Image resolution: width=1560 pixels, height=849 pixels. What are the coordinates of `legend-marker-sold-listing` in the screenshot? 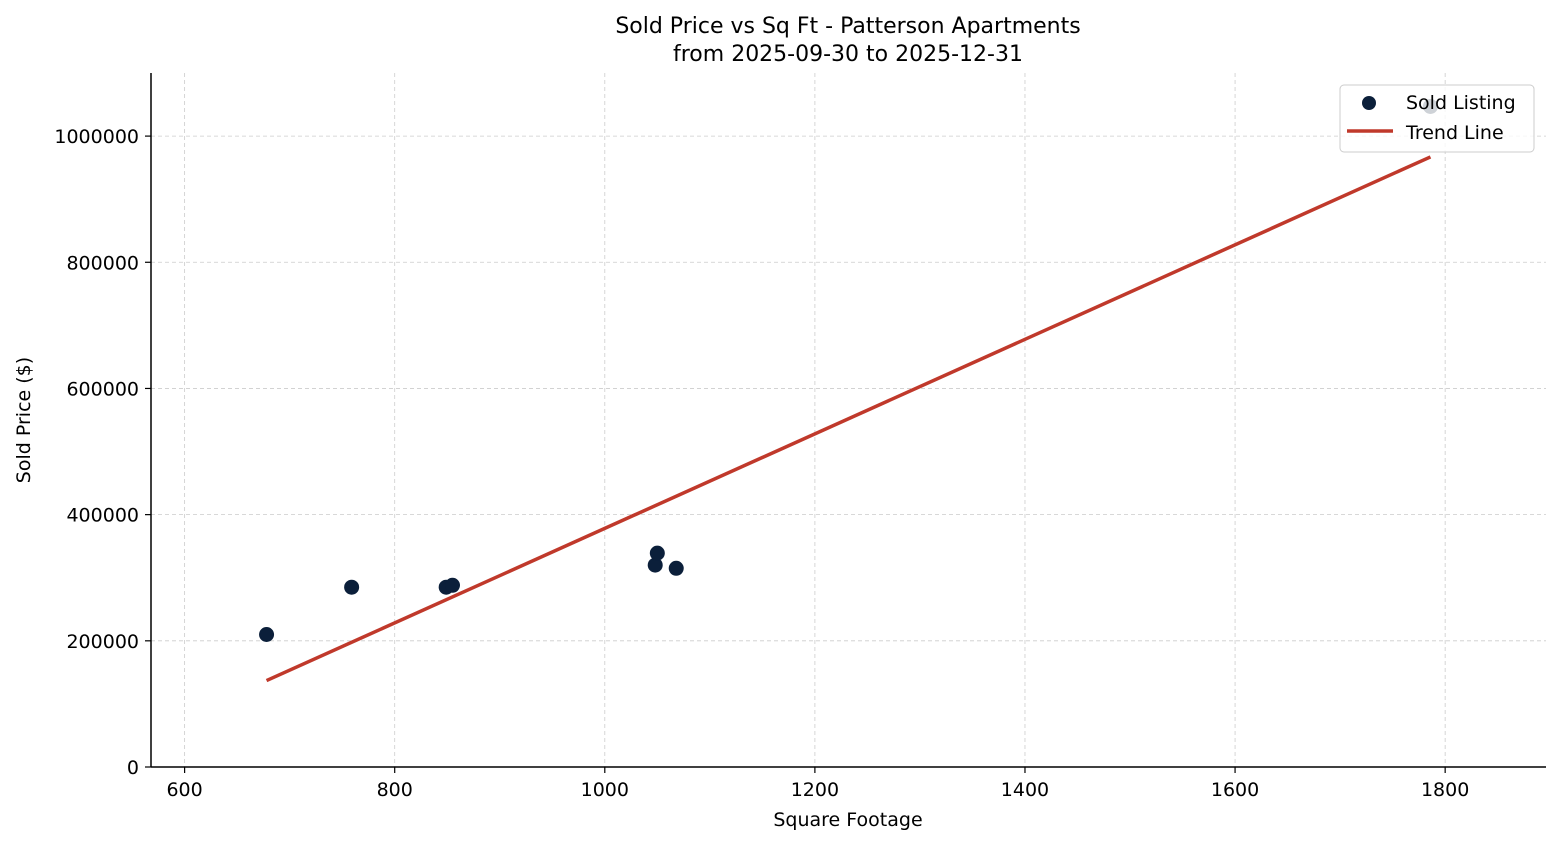 It's located at (1369, 103).